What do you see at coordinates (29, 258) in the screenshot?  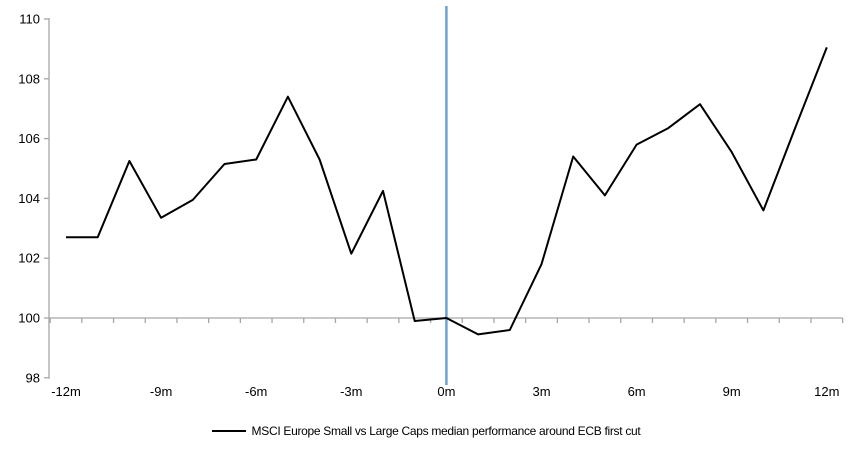 I see `y-tick-label: 102` at bounding box center [29, 258].